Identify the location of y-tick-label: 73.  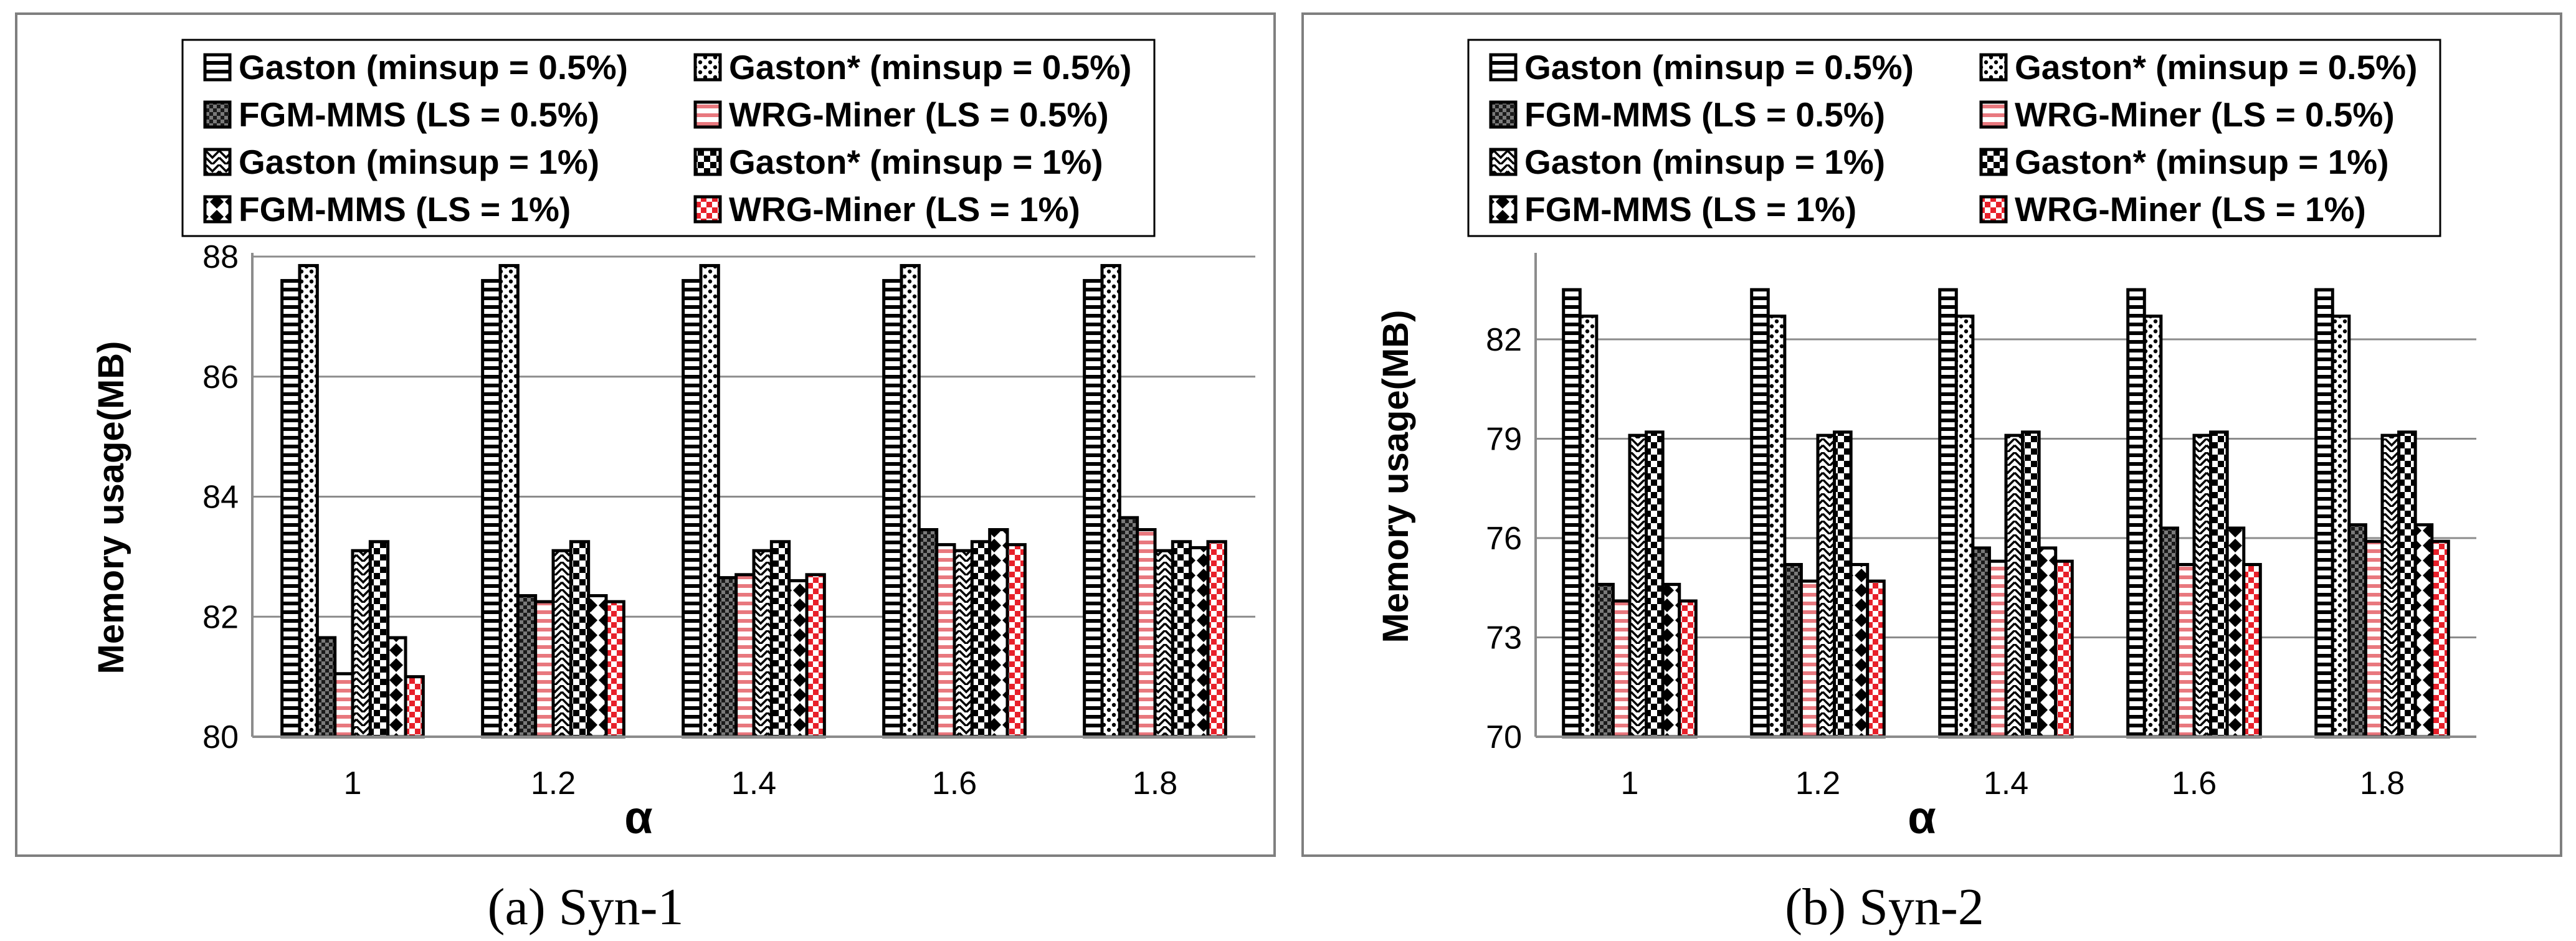
(1504, 638).